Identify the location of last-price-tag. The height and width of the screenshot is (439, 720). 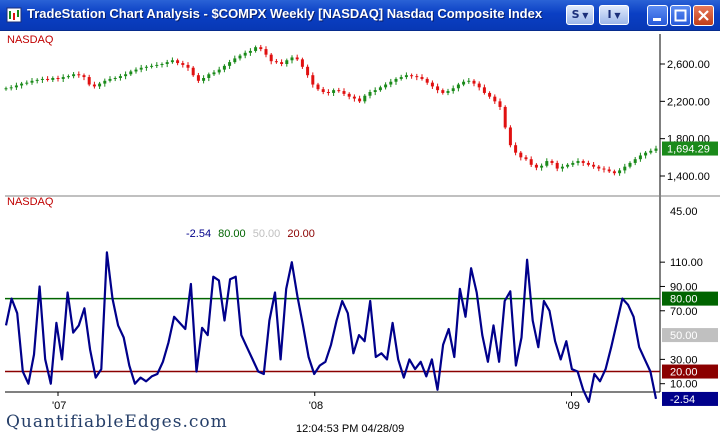
(690, 148).